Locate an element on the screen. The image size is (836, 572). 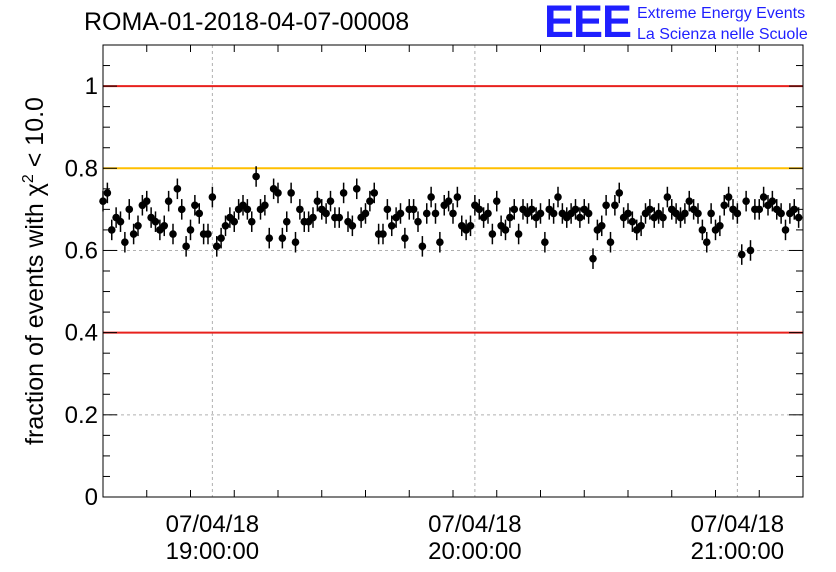
y-tick-label: 1 is located at coordinates (91, 86).